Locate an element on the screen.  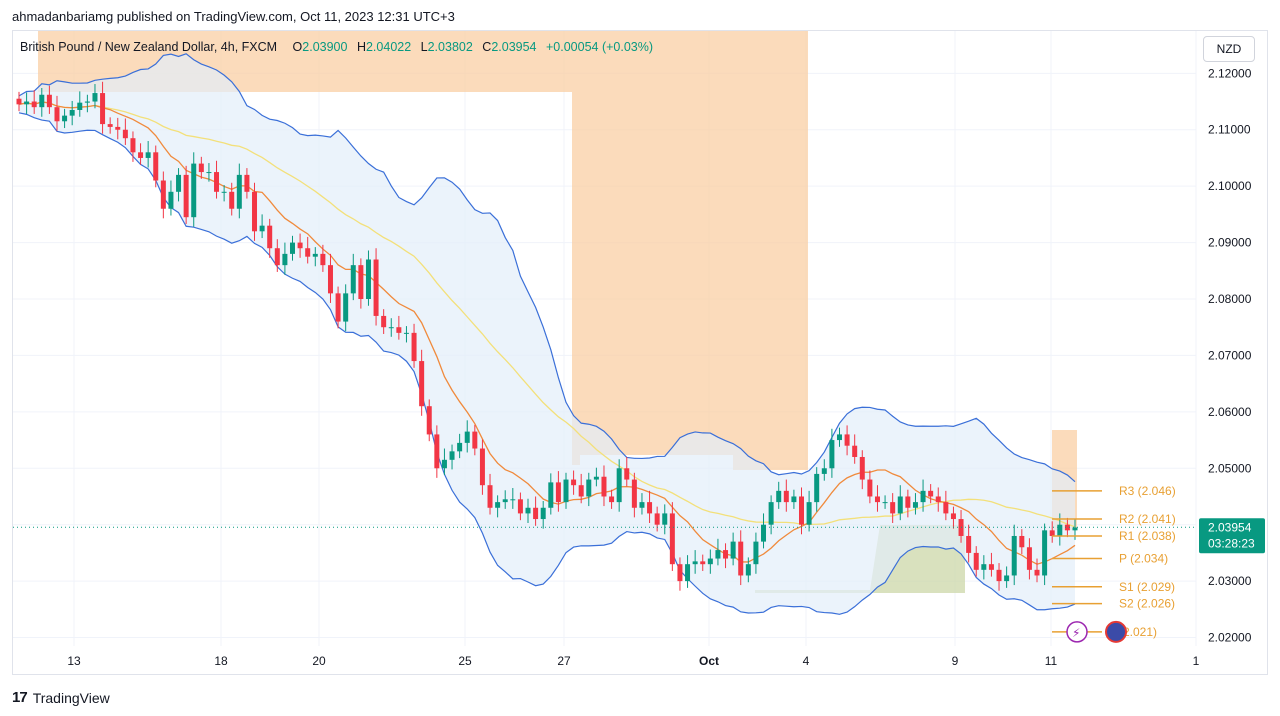
x-tick-label: 20 is located at coordinates (319, 661).